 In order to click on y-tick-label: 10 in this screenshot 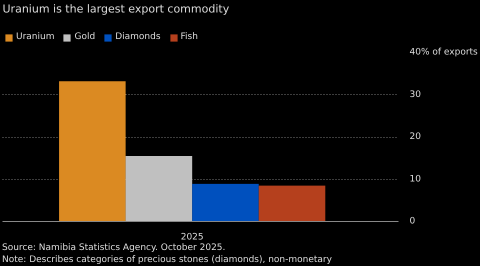, I will do `click(416, 179)`.